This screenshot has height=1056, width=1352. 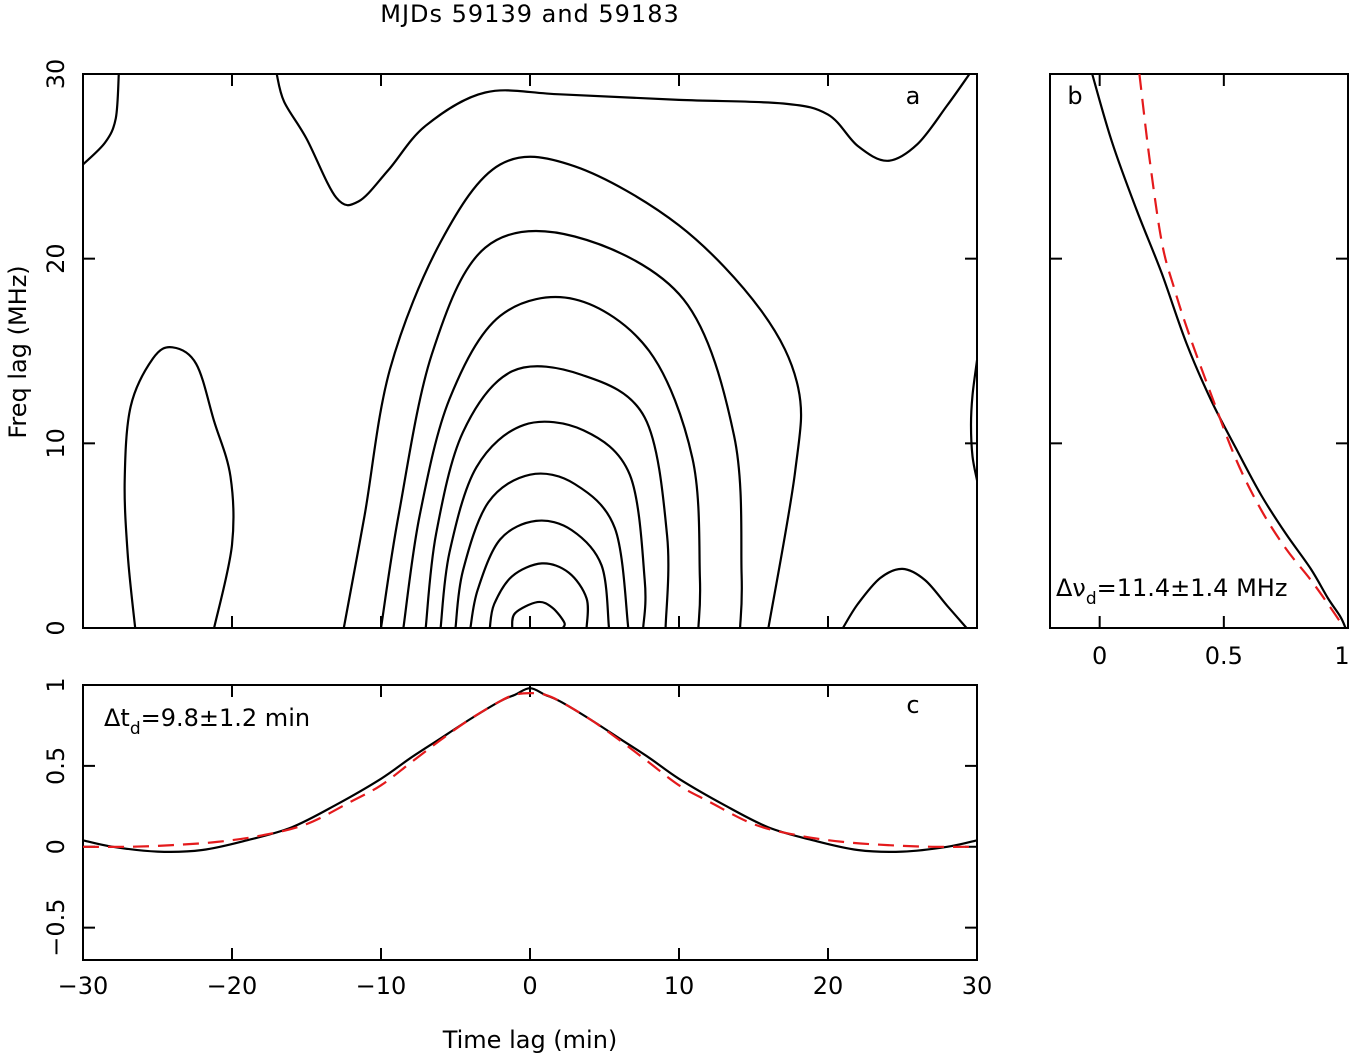 What do you see at coordinates (1091, 599) in the screenshot?
I see `panel-b-annotation-subscript: d` at bounding box center [1091, 599].